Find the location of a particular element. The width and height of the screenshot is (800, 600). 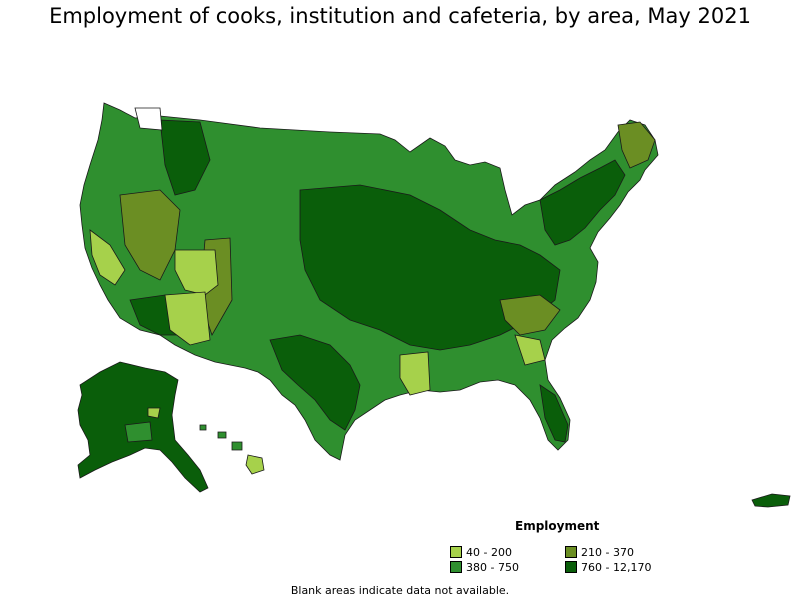

region-light-mississippi is located at coordinates (415, 373).